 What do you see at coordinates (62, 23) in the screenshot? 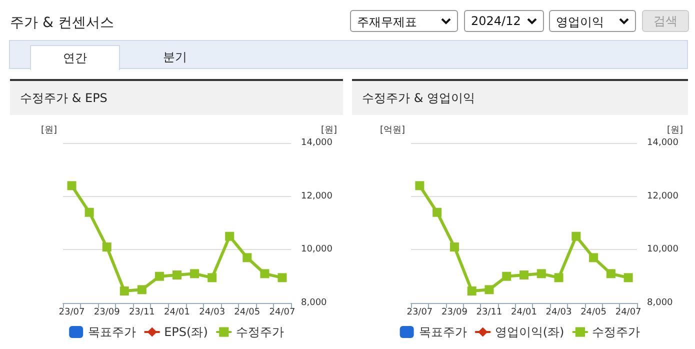
I see `text: 주가 & 컨센서스` at bounding box center [62, 23].